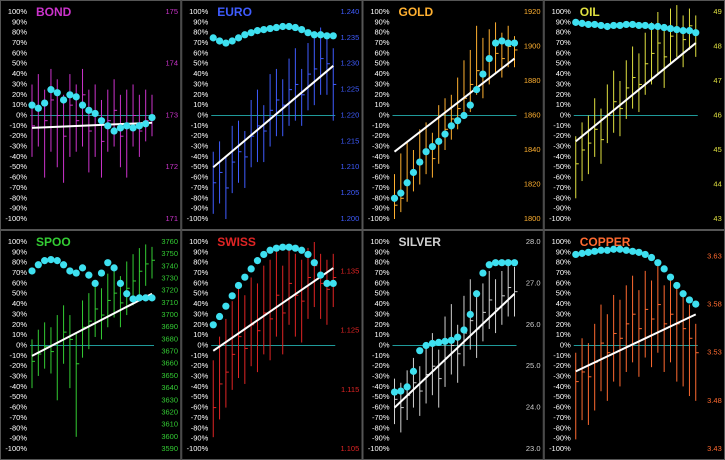 The width and height of the screenshot is (725, 460). I want to click on y-tick-label: 100%, so click(380, 241).